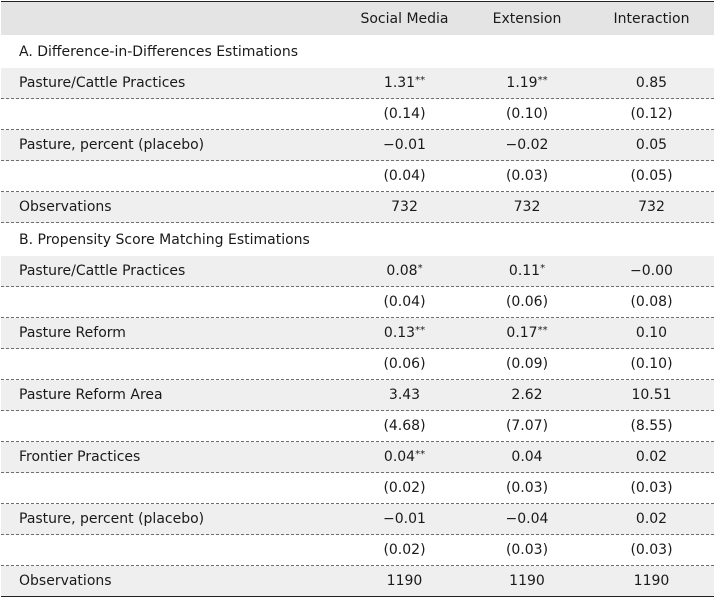 The image size is (715, 603). I want to click on cell-extension: 0.17**, so click(527, 333).